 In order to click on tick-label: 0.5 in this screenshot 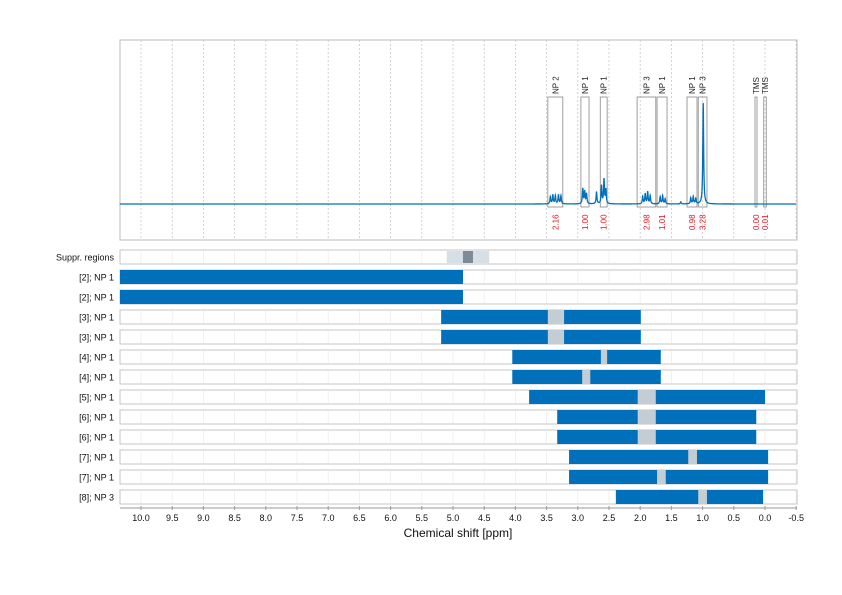, I will do `click(734, 518)`.